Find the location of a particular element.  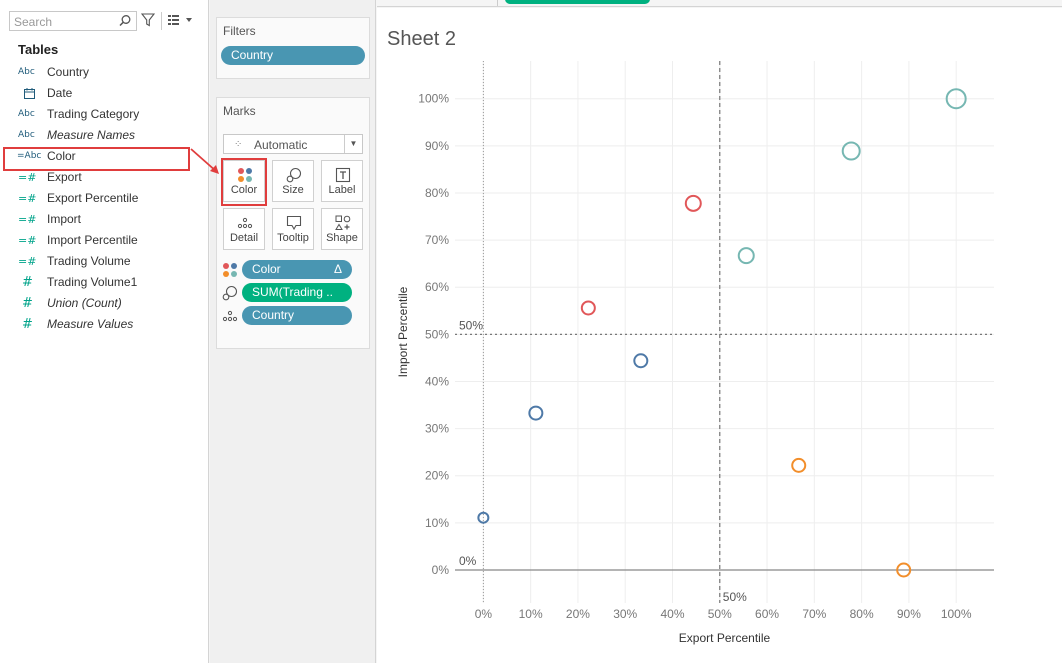

field-import-percentile: =# Import Percentile is located at coordinates (102, 240).